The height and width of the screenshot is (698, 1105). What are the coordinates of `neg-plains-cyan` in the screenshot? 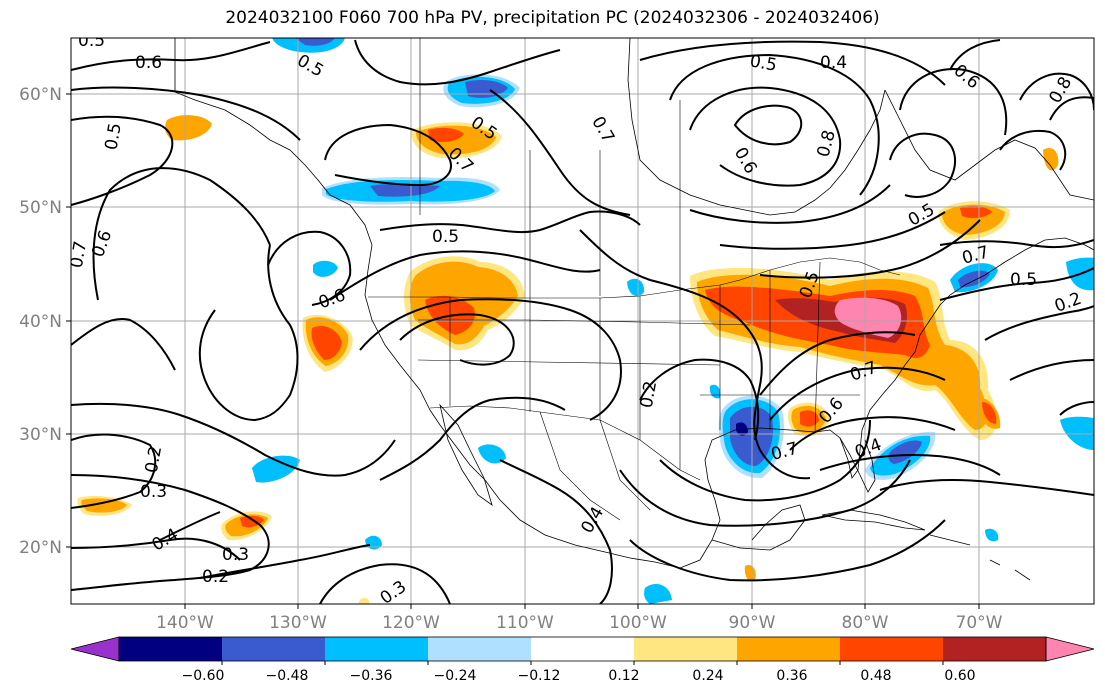 It's located at (636, 287).